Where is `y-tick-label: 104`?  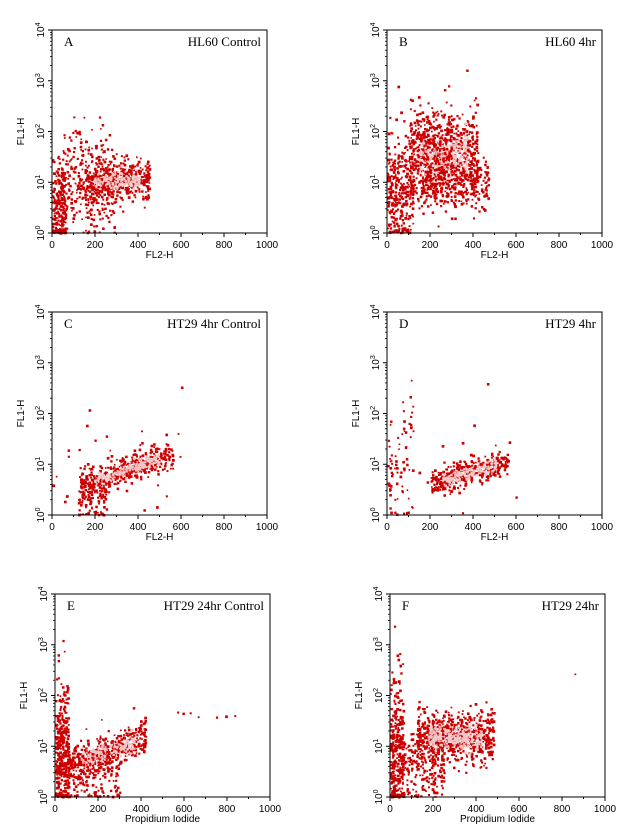 y-tick-label: 104 is located at coordinates (376, 29).